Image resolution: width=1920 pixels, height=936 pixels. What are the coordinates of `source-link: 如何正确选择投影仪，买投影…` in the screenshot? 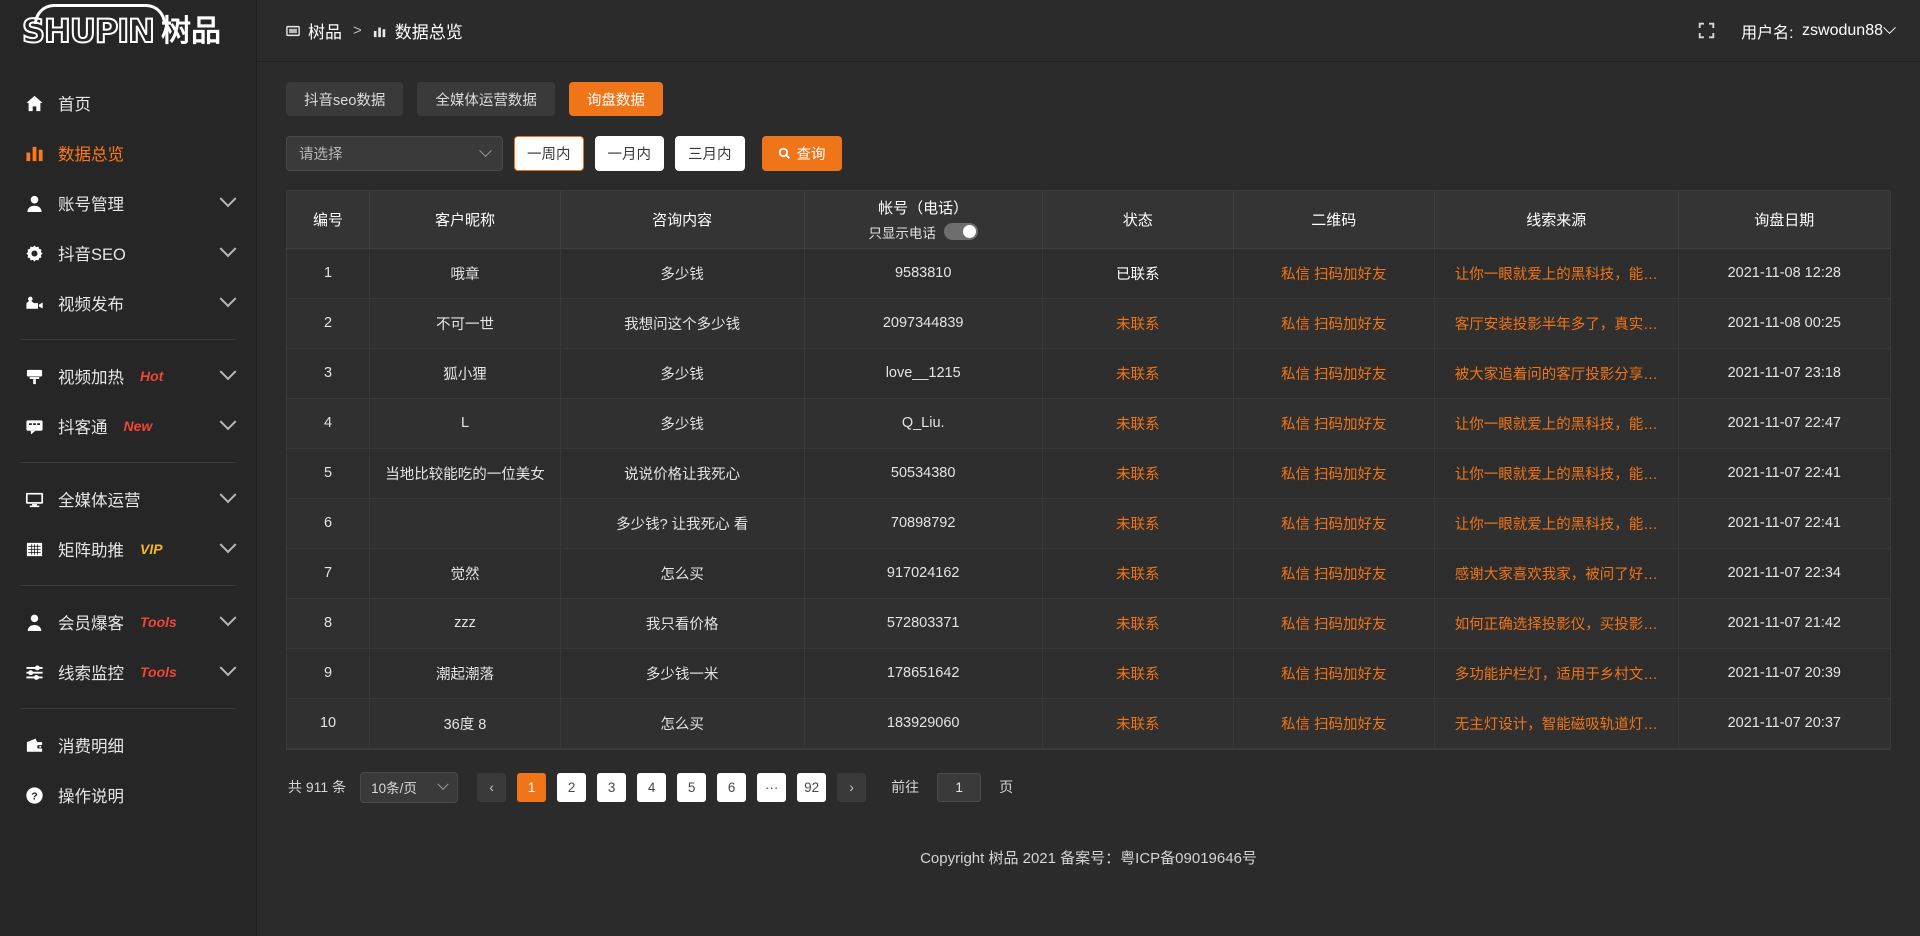 It's located at (1556, 624).